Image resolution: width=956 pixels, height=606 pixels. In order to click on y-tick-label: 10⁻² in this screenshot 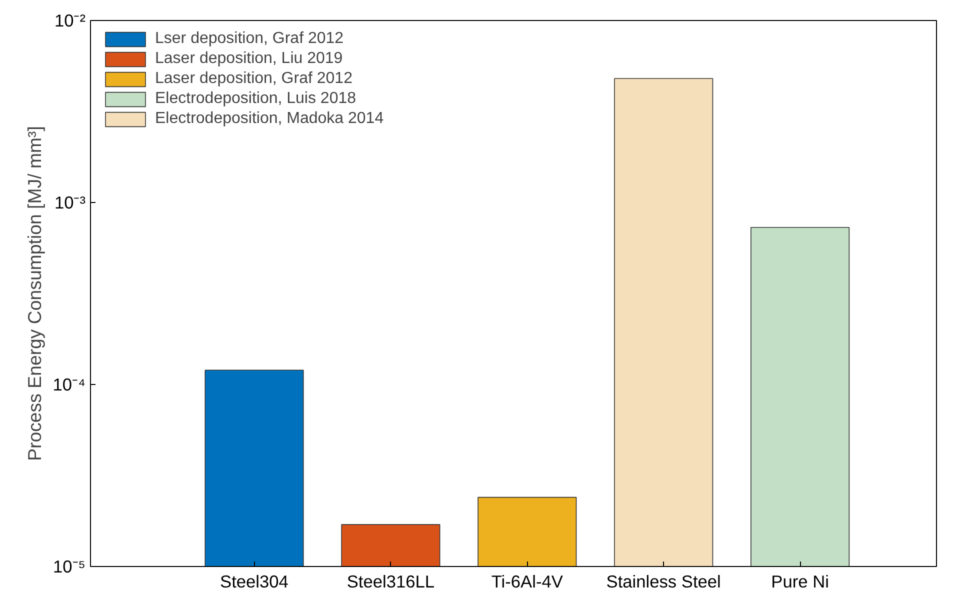, I will do `click(70, 20)`.